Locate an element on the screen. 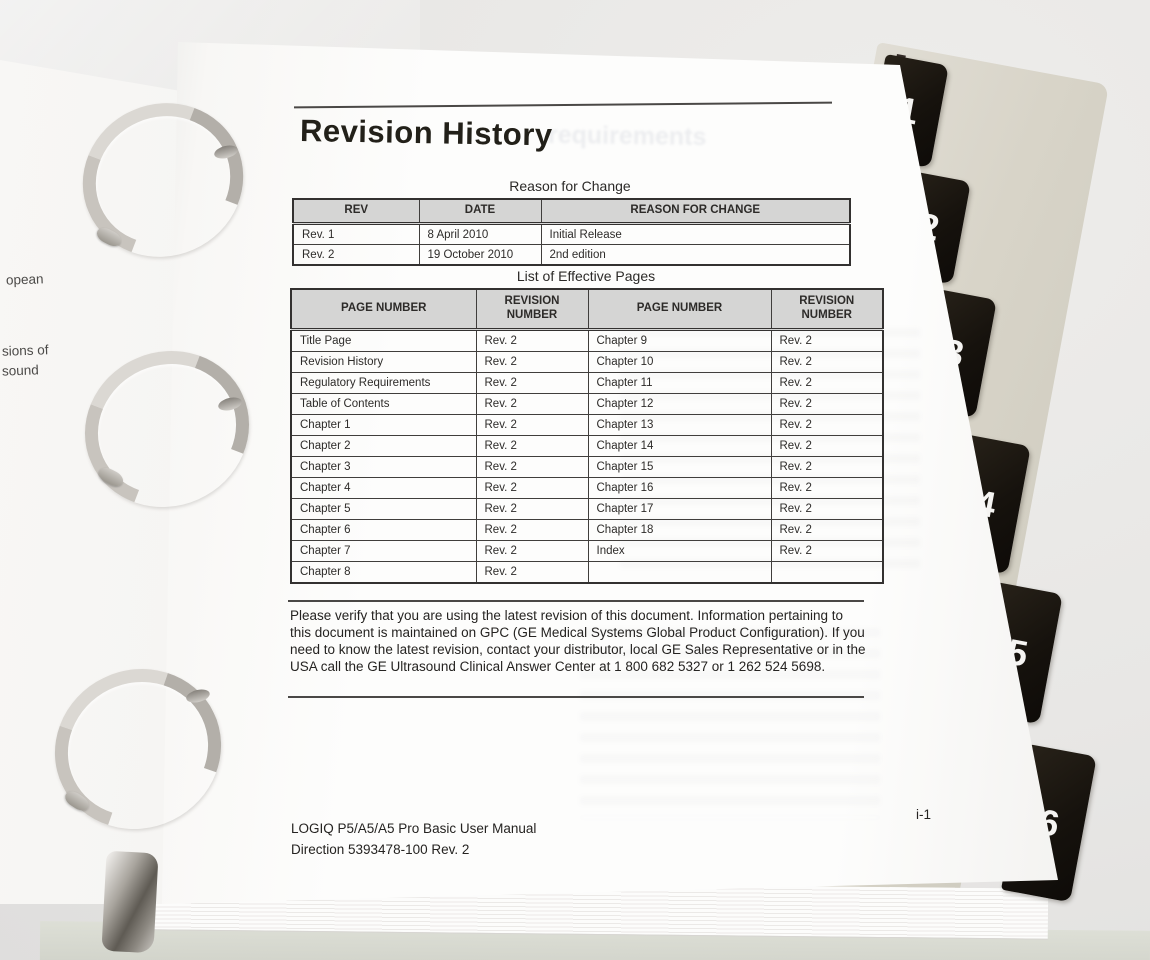  page-number: i-1 is located at coordinates (924, 814).